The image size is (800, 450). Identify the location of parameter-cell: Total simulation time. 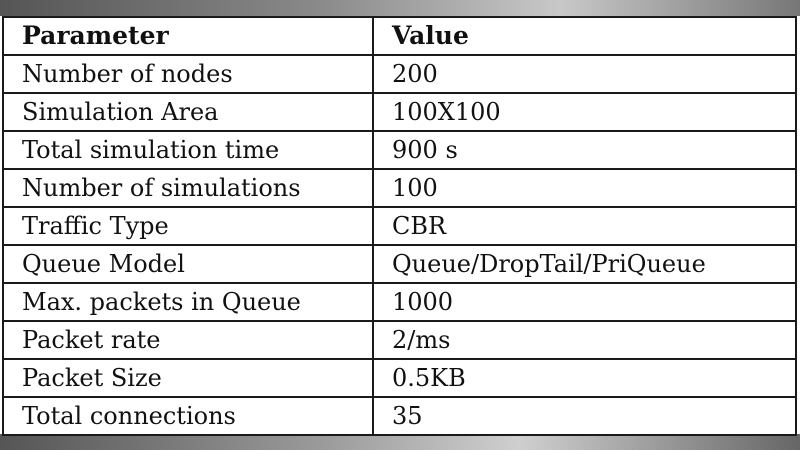
(188, 150).